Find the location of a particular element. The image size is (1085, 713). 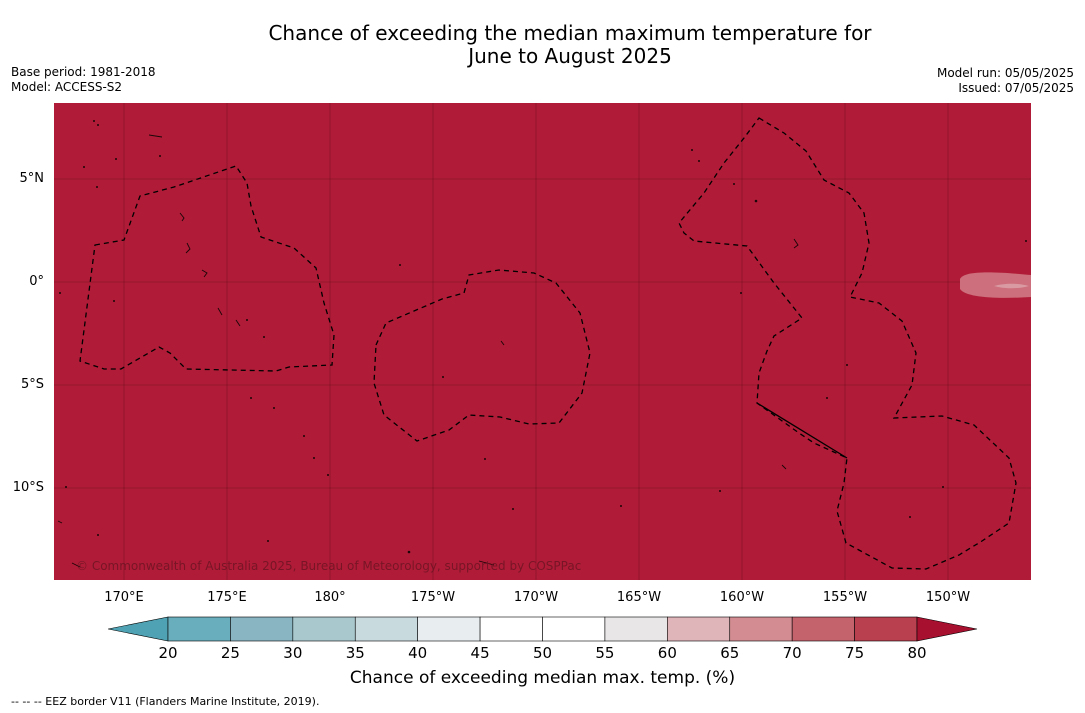

eez-border-west is located at coordinates (207, 268).